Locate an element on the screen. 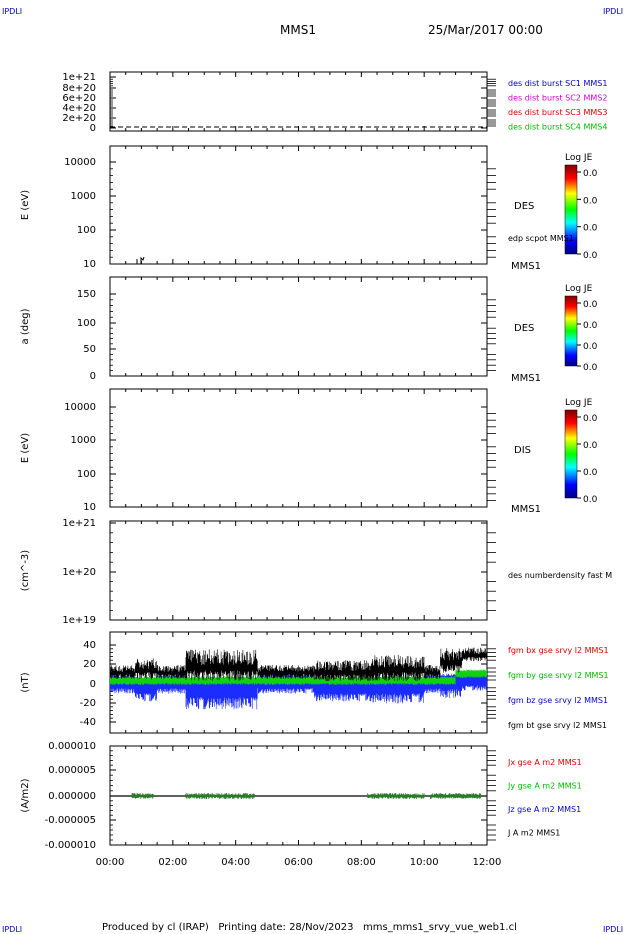 The height and width of the screenshot is (934, 630). y-tick-label: -0.000010 is located at coordinates (70, 845).